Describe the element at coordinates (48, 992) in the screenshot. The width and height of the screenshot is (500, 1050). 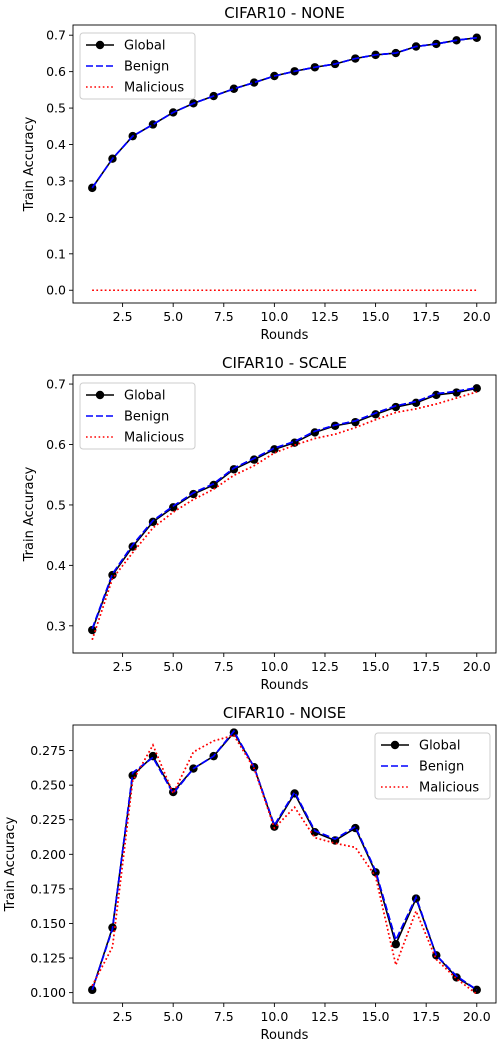
I see `y-tick-label: 0.100` at that location.